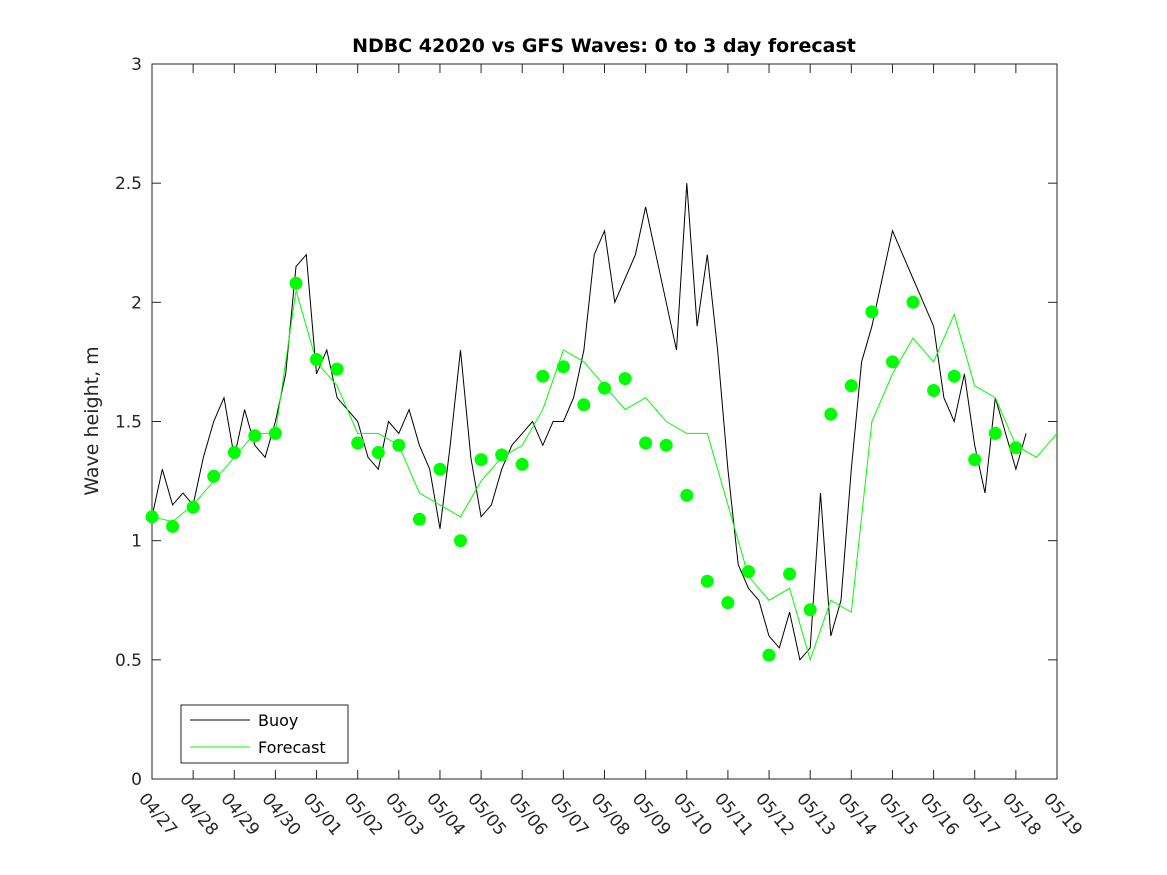 This screenshot has height=875, width=1167. I want to click on y-tick-label: 1, so click(136, 542).